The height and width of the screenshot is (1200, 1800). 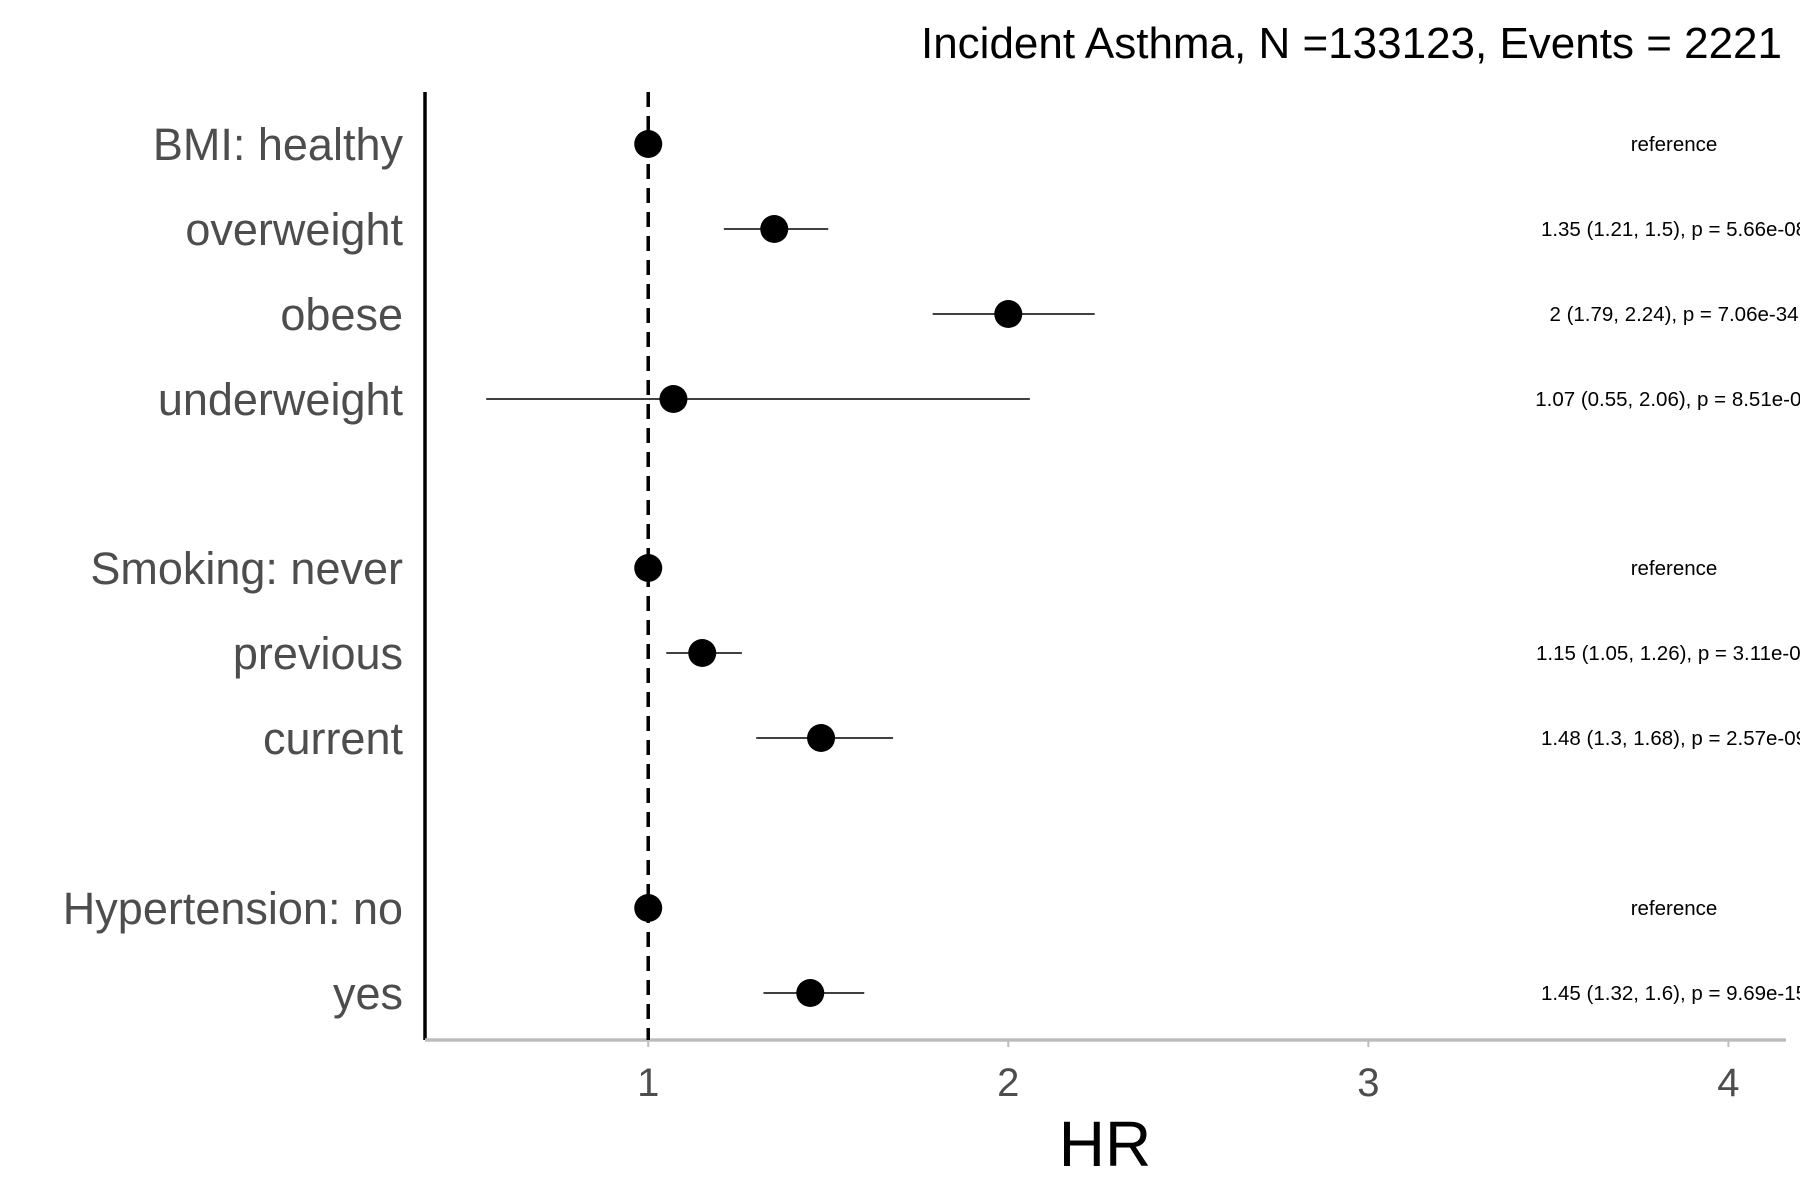 What do you see at coordinates (1668, 653) in the screenshot?
I see `hr-annotation: 1.15 (1.05, 1.26), p = 3.11e-03` at bounding box center [1668, 653].